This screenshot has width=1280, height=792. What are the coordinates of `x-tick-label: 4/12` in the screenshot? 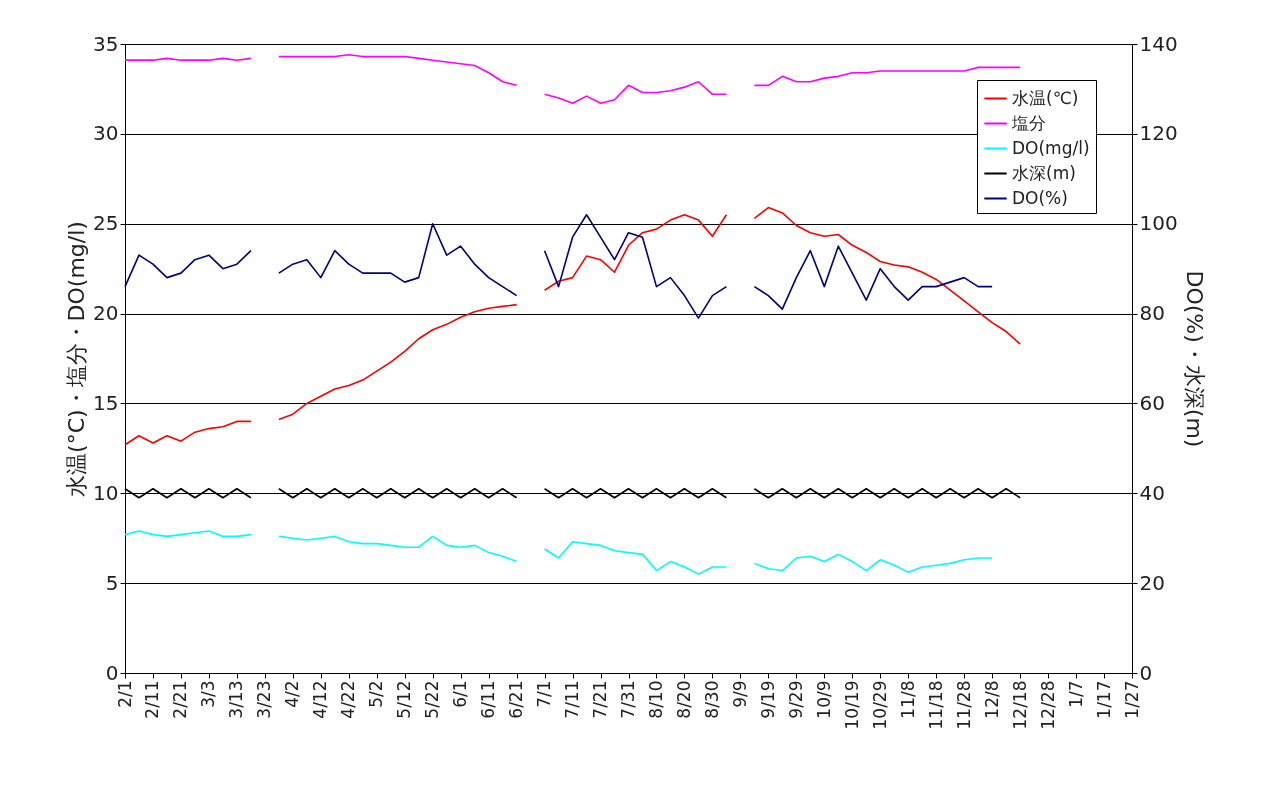 It's located at (320, 699).